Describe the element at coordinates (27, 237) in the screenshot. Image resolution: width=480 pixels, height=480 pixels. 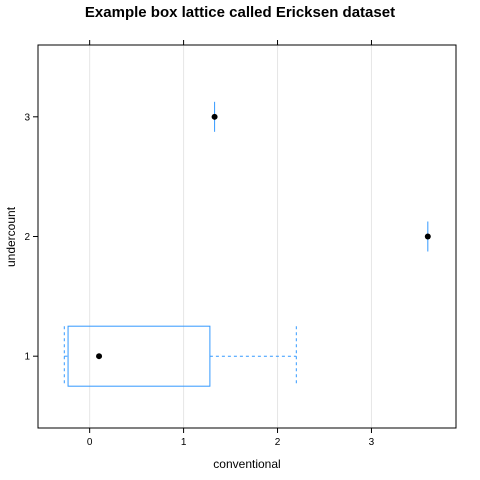
I see `y-tick-label: 2` at that location.